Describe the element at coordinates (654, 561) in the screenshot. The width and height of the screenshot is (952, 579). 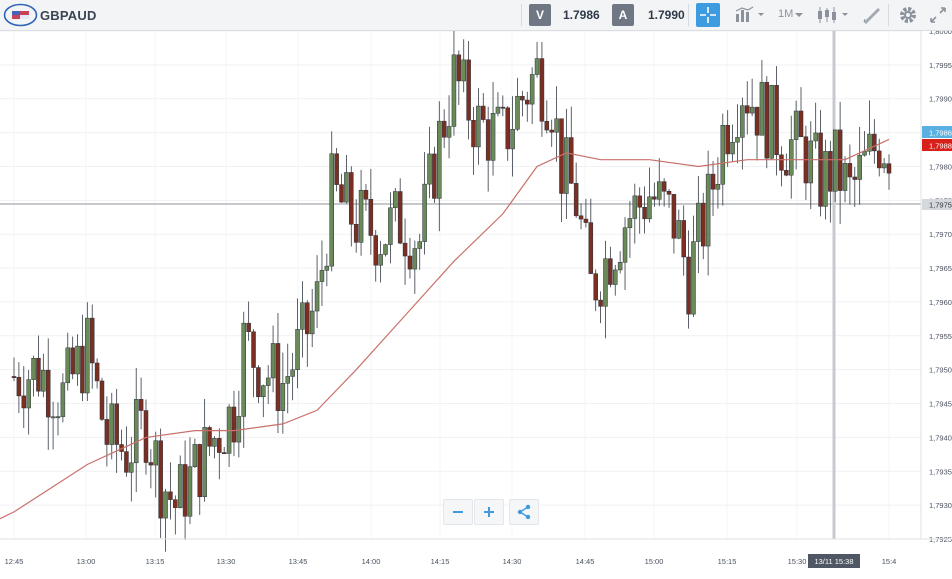
I see `x-tick-label: 15:00` at that location.